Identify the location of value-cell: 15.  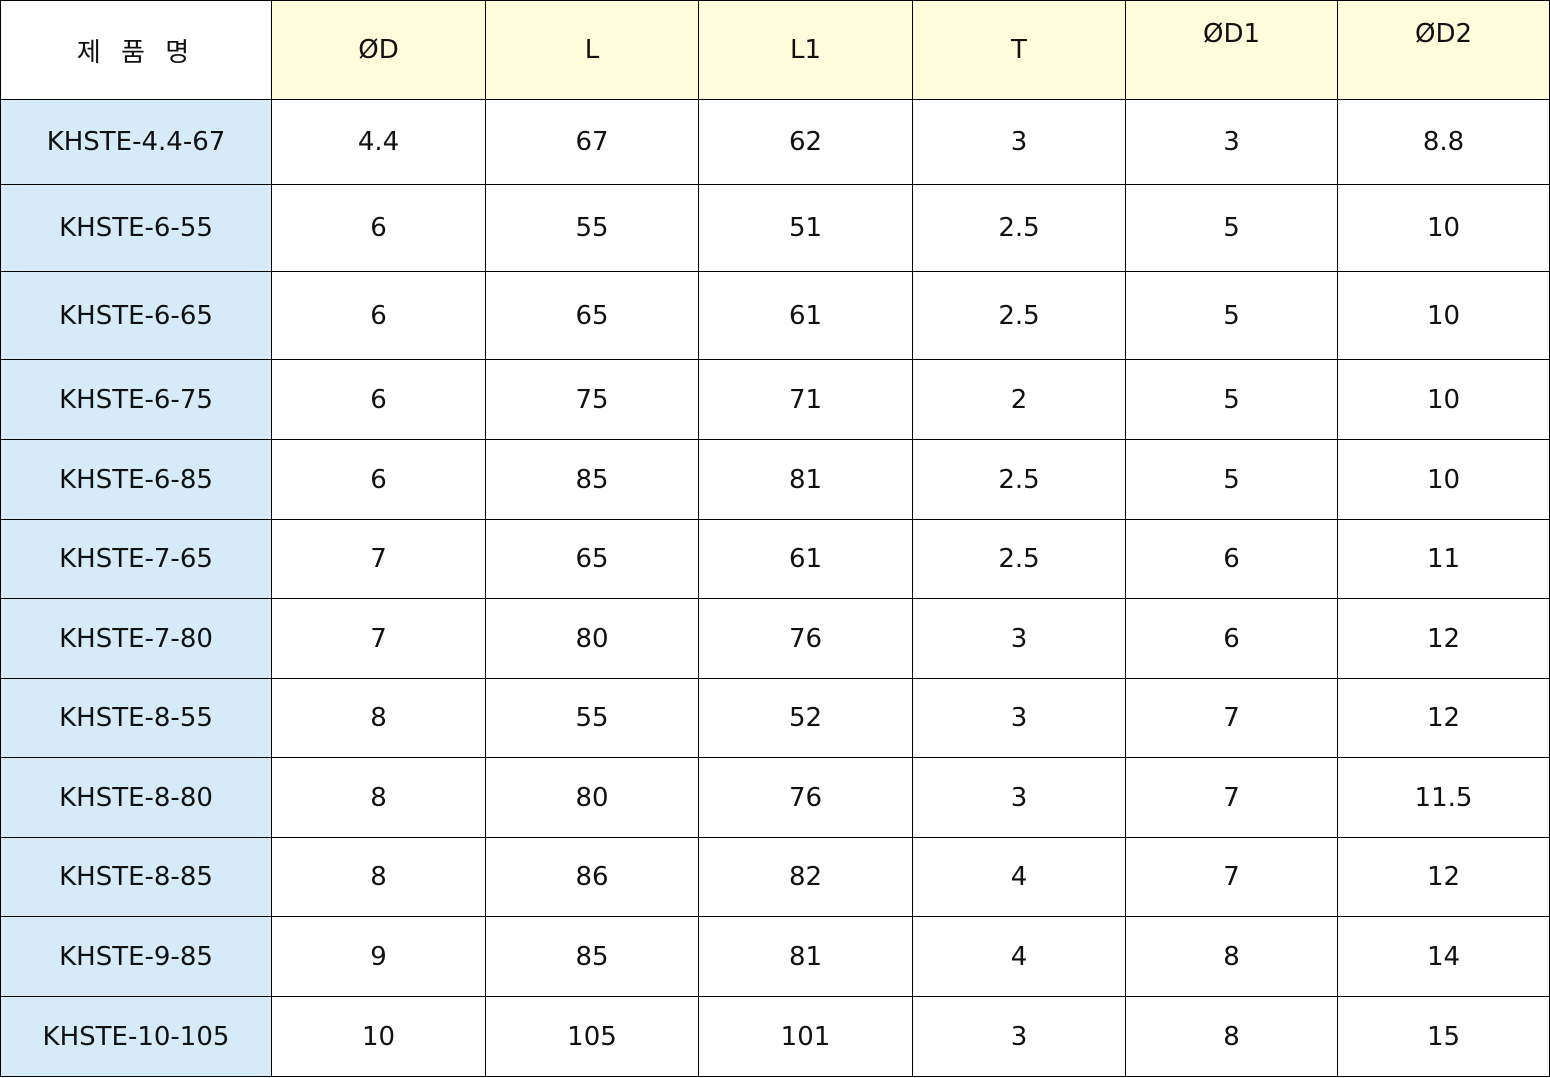
(1443, 1036).